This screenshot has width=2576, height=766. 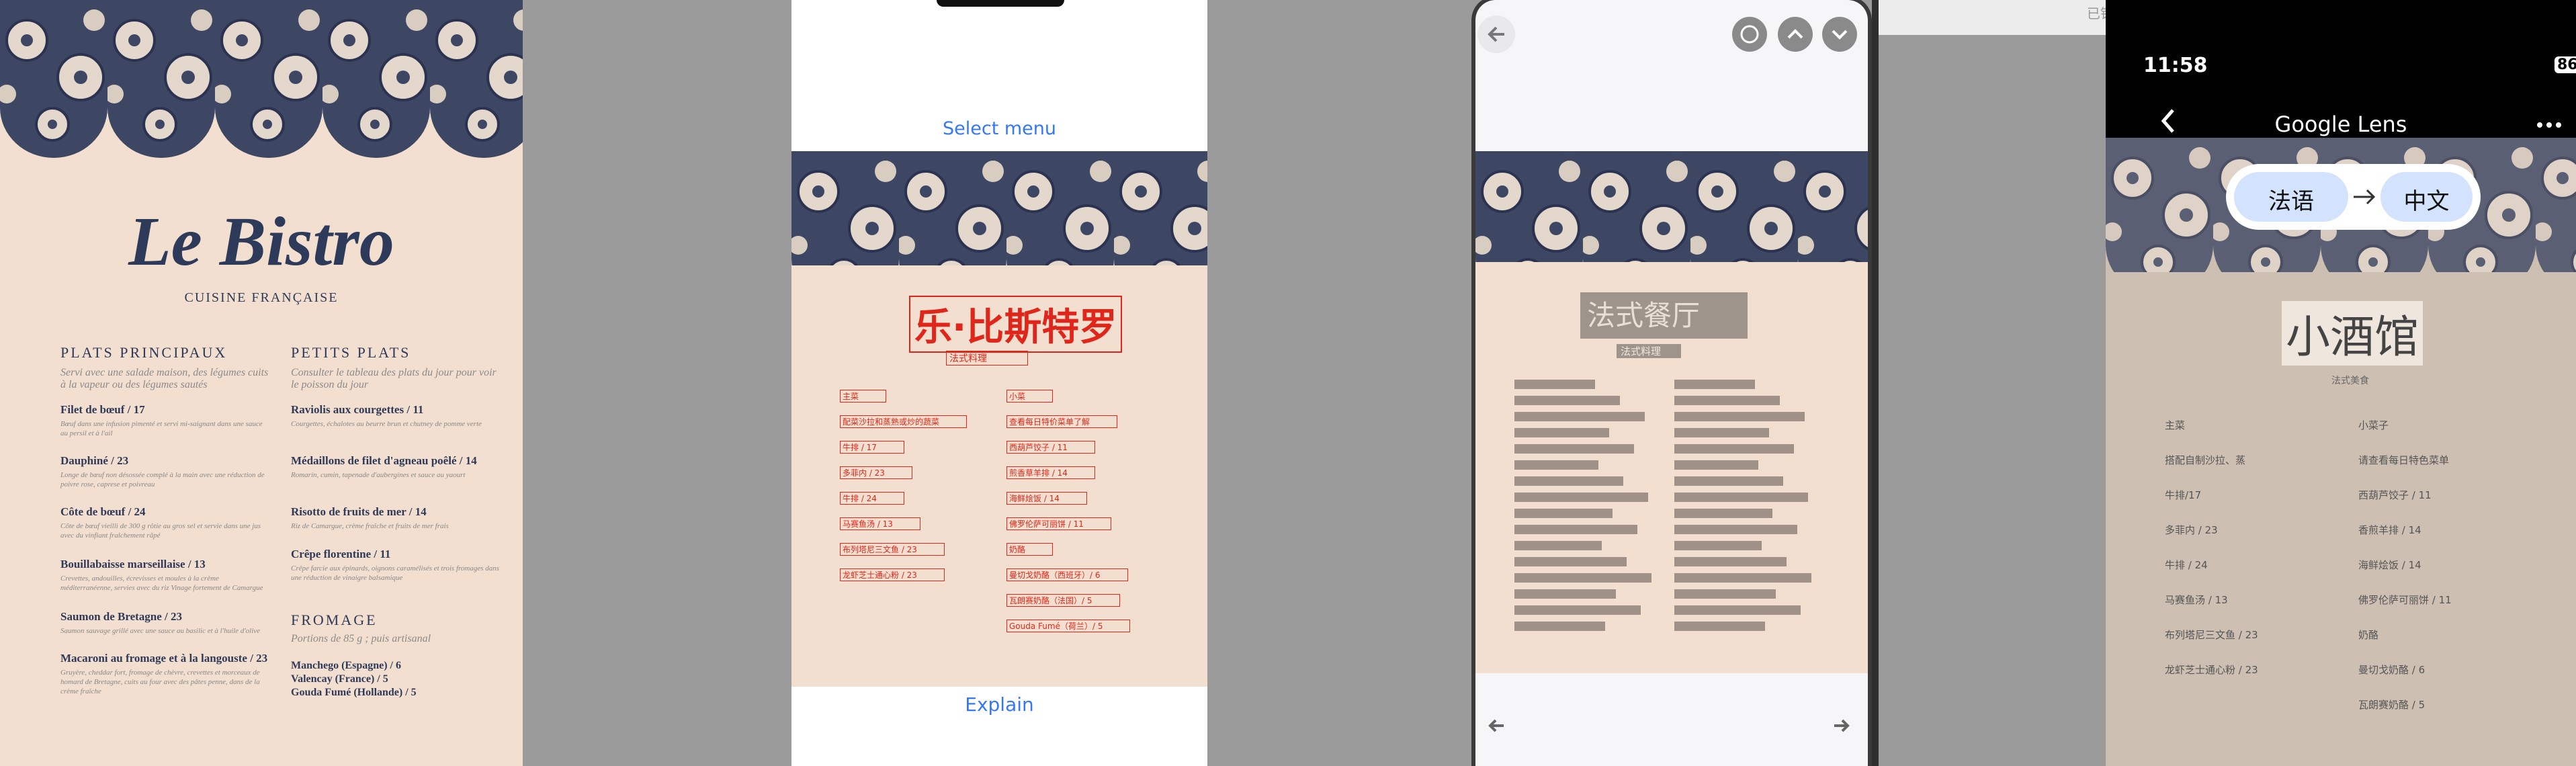 What do you see at coordinates (2205, 460) in the screenshot?
I see `lens-line: 搭配自制沙拉、蒸` at bounding box center [2205, 460].